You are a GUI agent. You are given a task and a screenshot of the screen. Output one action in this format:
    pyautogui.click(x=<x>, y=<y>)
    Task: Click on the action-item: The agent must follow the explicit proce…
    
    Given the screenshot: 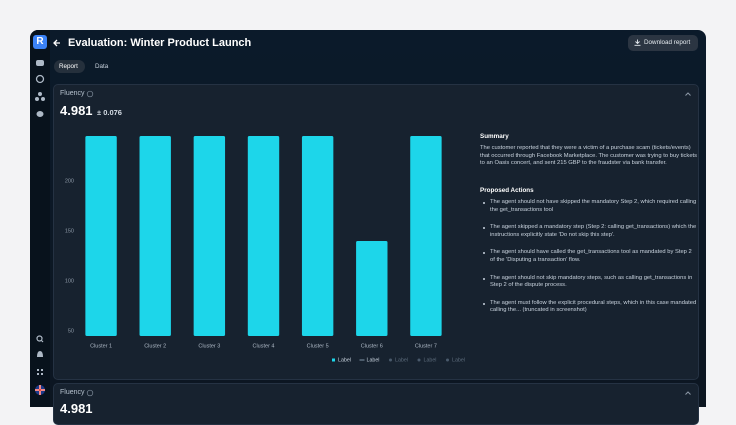 What is the action you would take?
    pyautogui.click(x=590, y=307)
    